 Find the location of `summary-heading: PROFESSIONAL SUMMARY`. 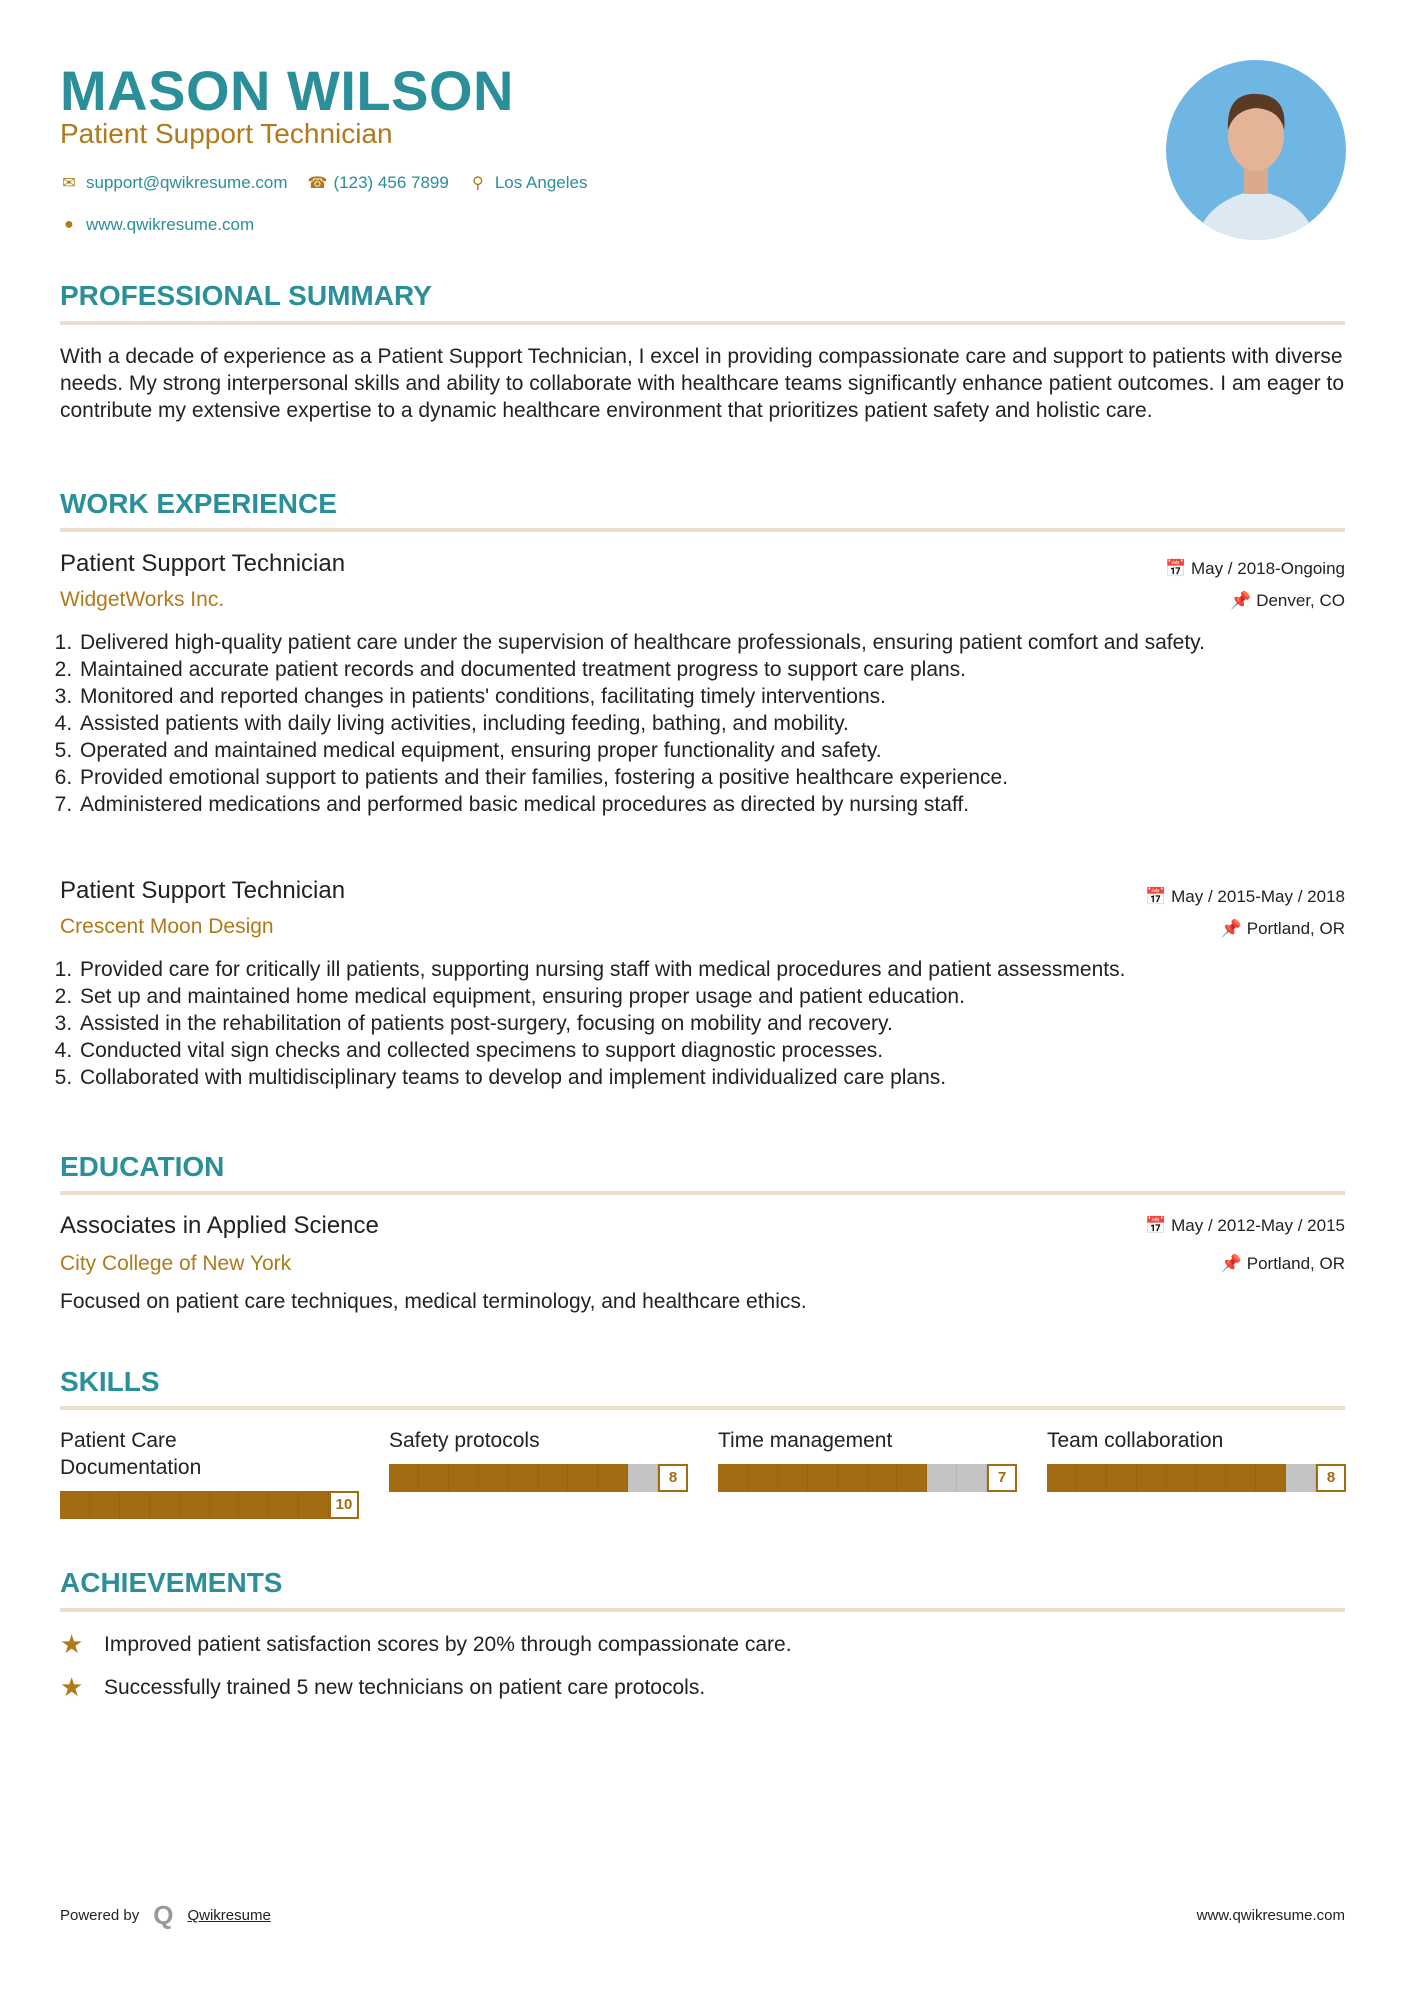

summary-heading: PROFESSIONAL SUMMARY is located at coordinates (246, 295).